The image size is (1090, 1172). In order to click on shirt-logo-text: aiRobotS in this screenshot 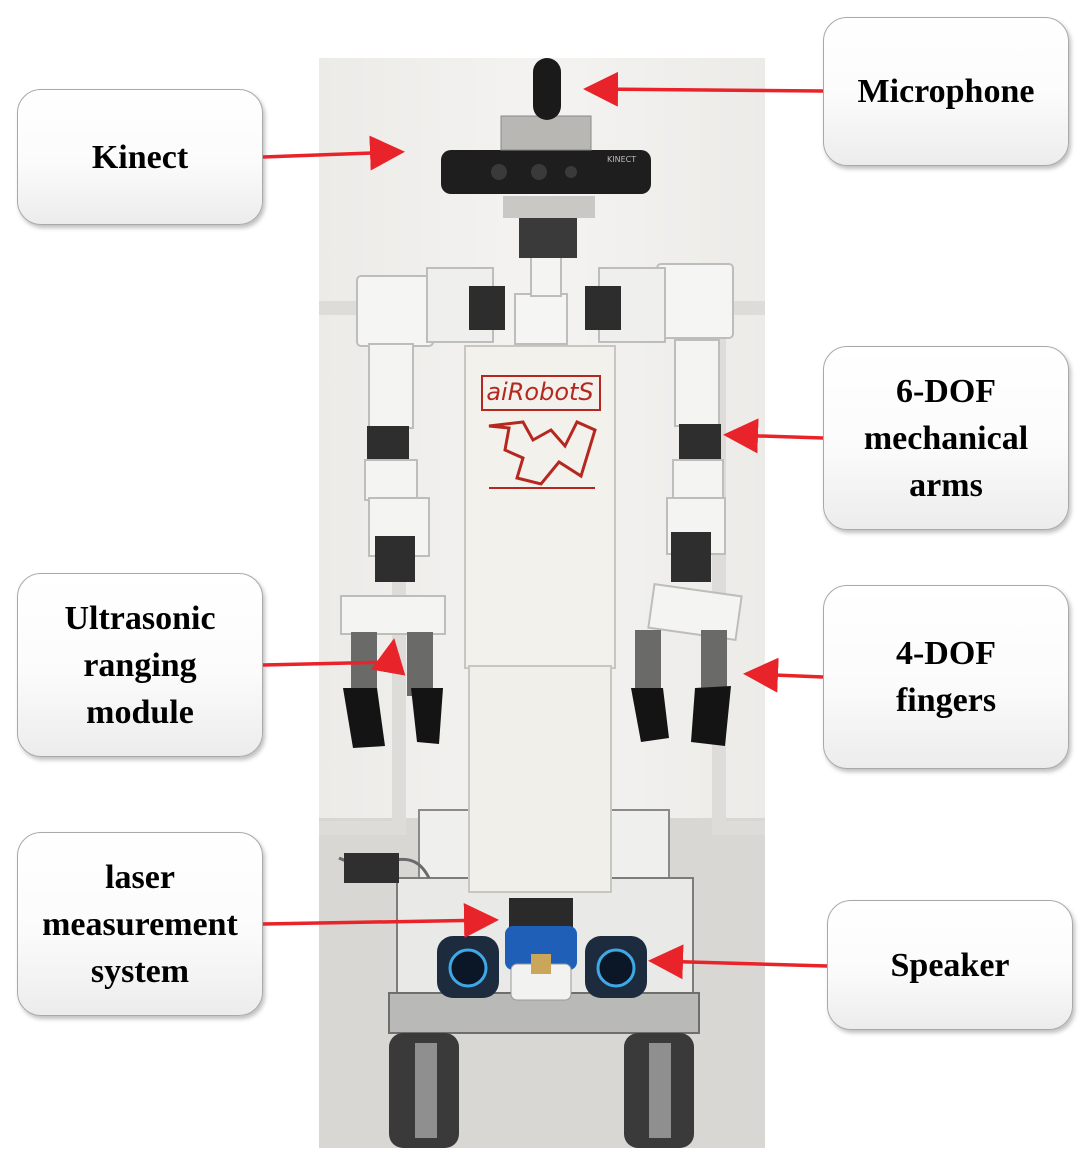, I will do `click(539, 392)`.